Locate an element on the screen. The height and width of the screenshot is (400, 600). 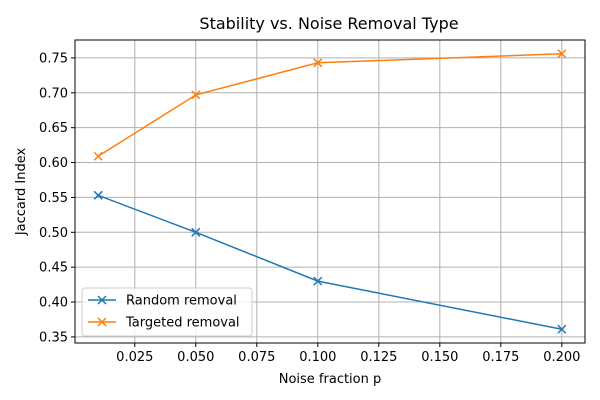
y-tick-label: 0.75 is located at coordinates (53, 58).